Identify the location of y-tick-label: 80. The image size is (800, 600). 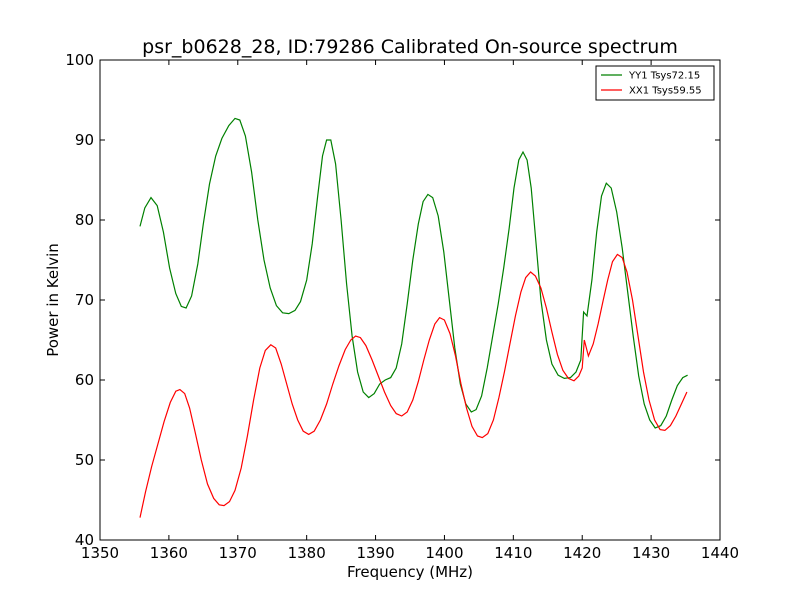
(84, 220).